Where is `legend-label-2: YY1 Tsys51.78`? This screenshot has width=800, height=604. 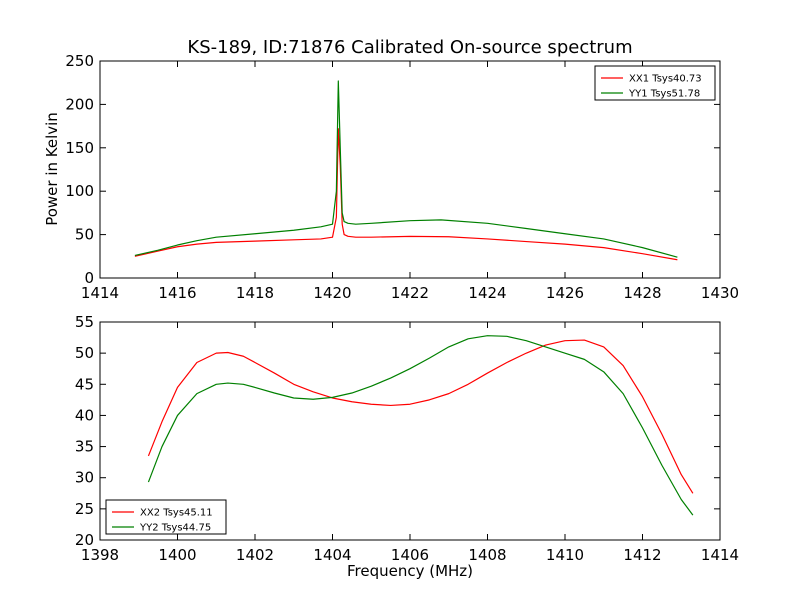 legend-label-2: YY1 Tsys51.78 is located at coordinates (664, 94).